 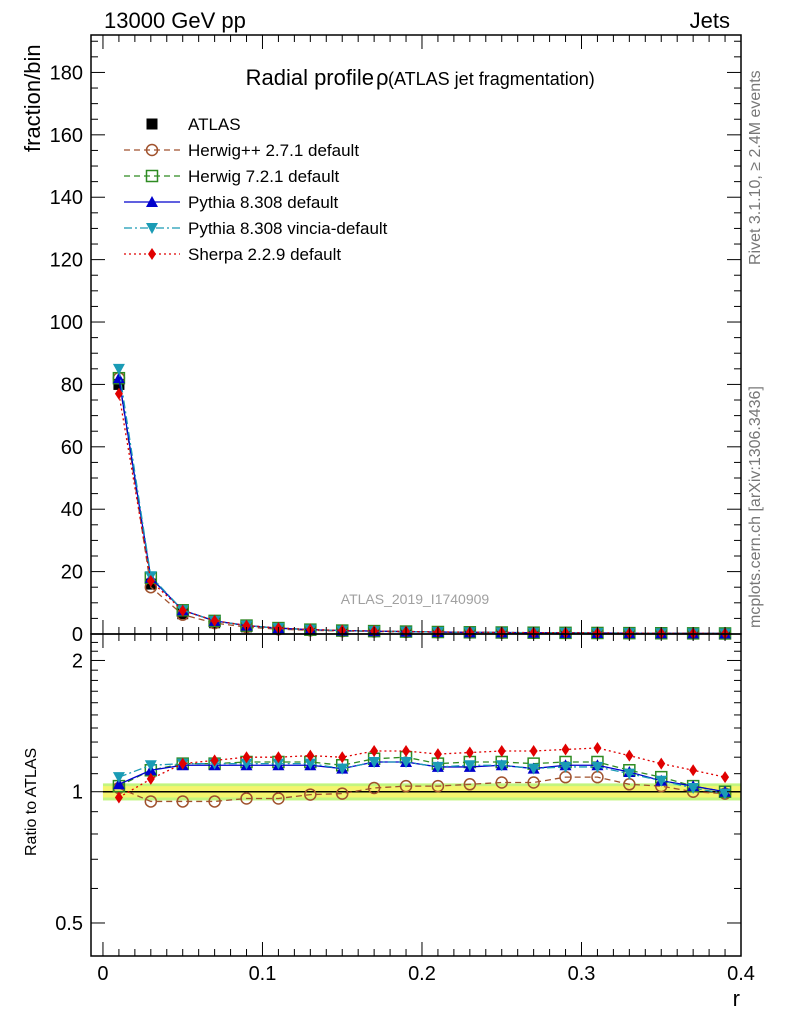 What do you see at coordinates (32, 98) in the screenshot?
I see `main-ylabel: fraction/bin` at bounding box center [32, 98].